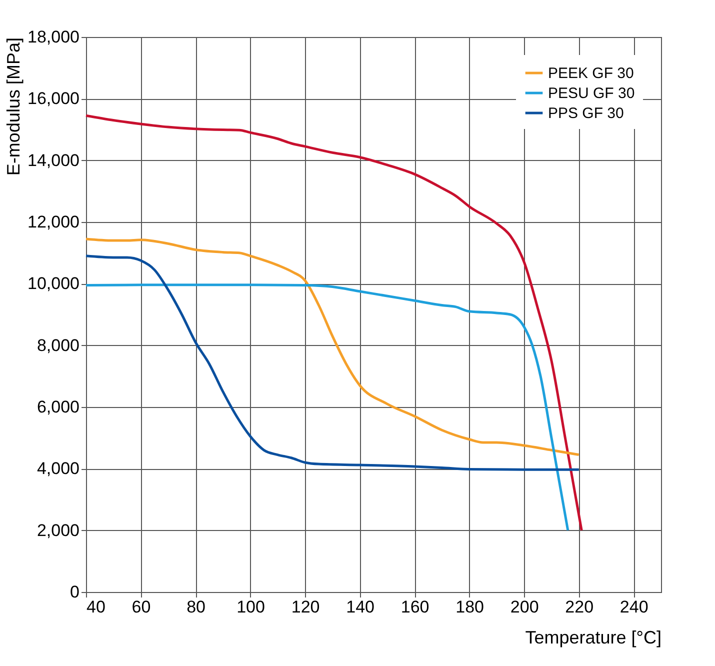  I want to click on x-tick-label: 160, so click(415, 607).